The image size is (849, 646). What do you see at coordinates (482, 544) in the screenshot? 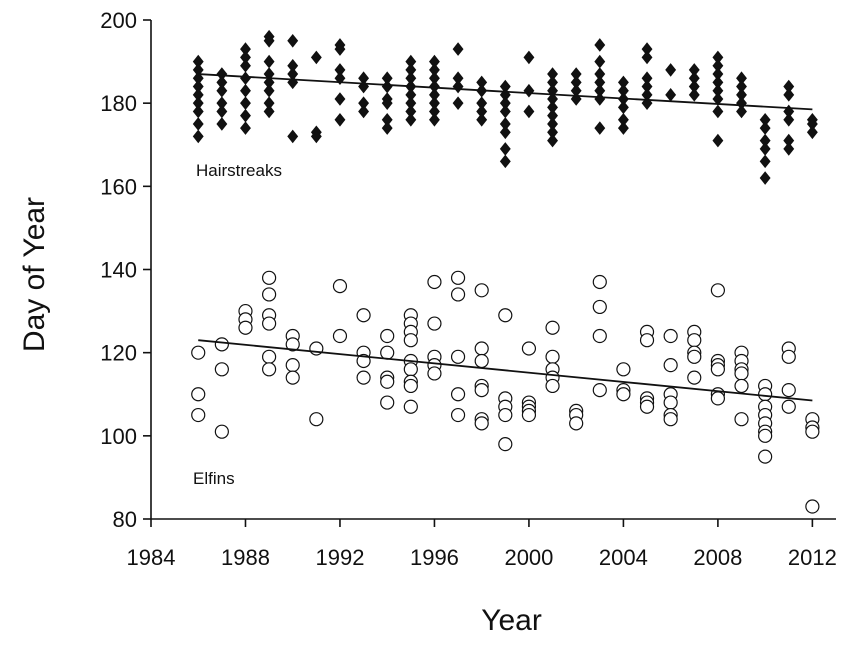
I see `x-ticks: 1984 1988 1992 1996 2000 2004 2008 2012` at bounding box center [482, 544].